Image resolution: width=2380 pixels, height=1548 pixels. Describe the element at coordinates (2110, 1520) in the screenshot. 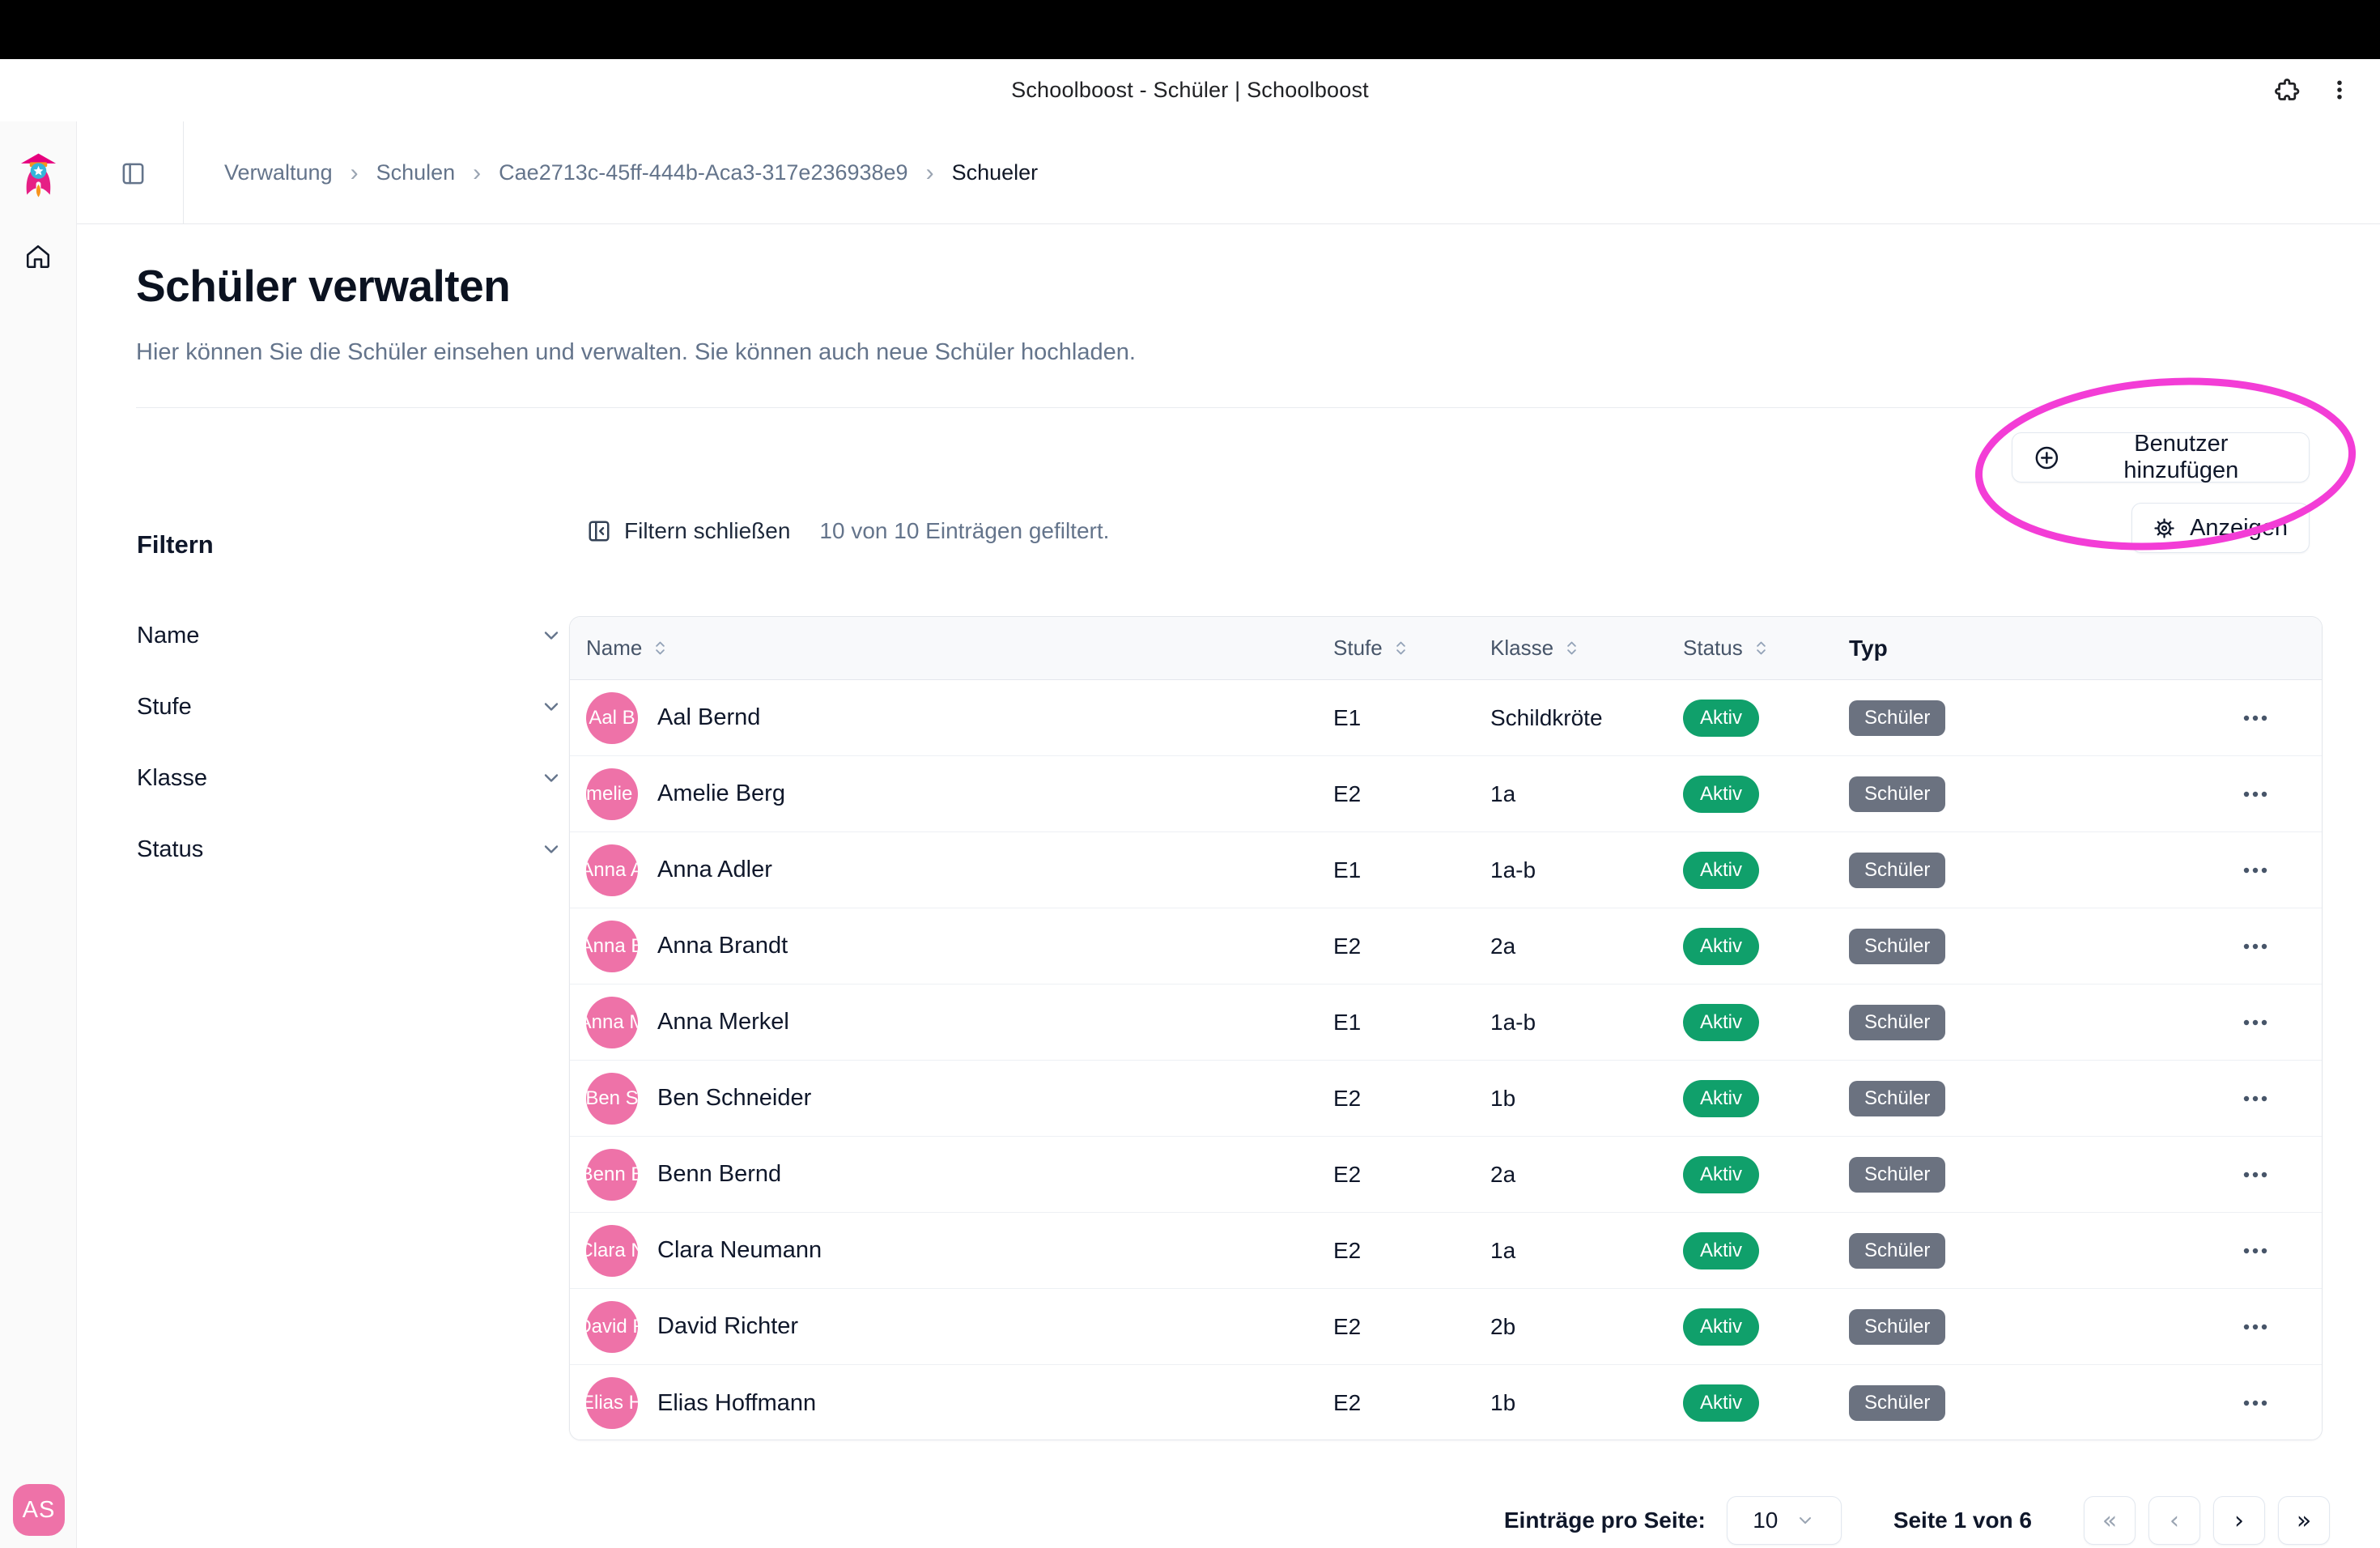

I see `first-page-button: «` at that location.